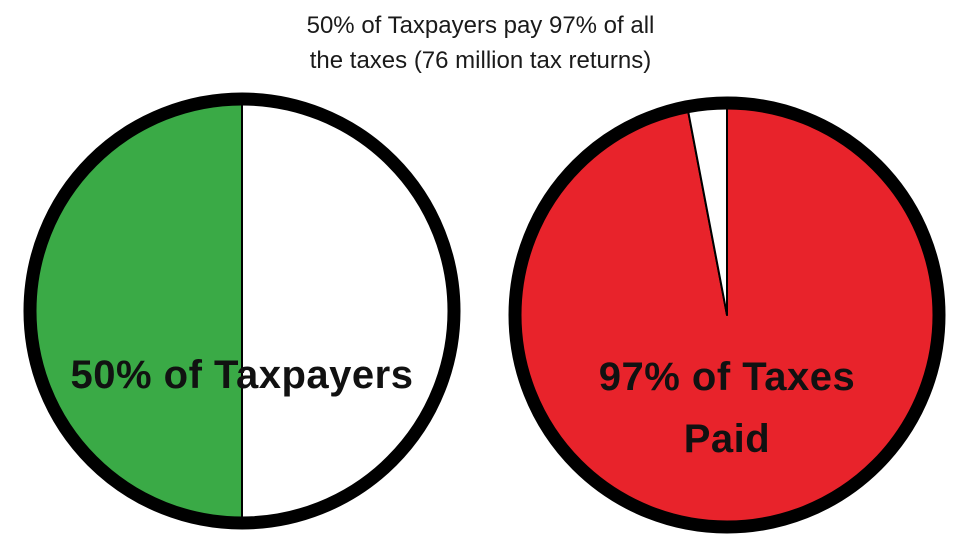 This screenshot has width=961, height=540. I want to click on chart-title-line-1: 50% of Taxpayers pay 97% of all, so click(480, 25).